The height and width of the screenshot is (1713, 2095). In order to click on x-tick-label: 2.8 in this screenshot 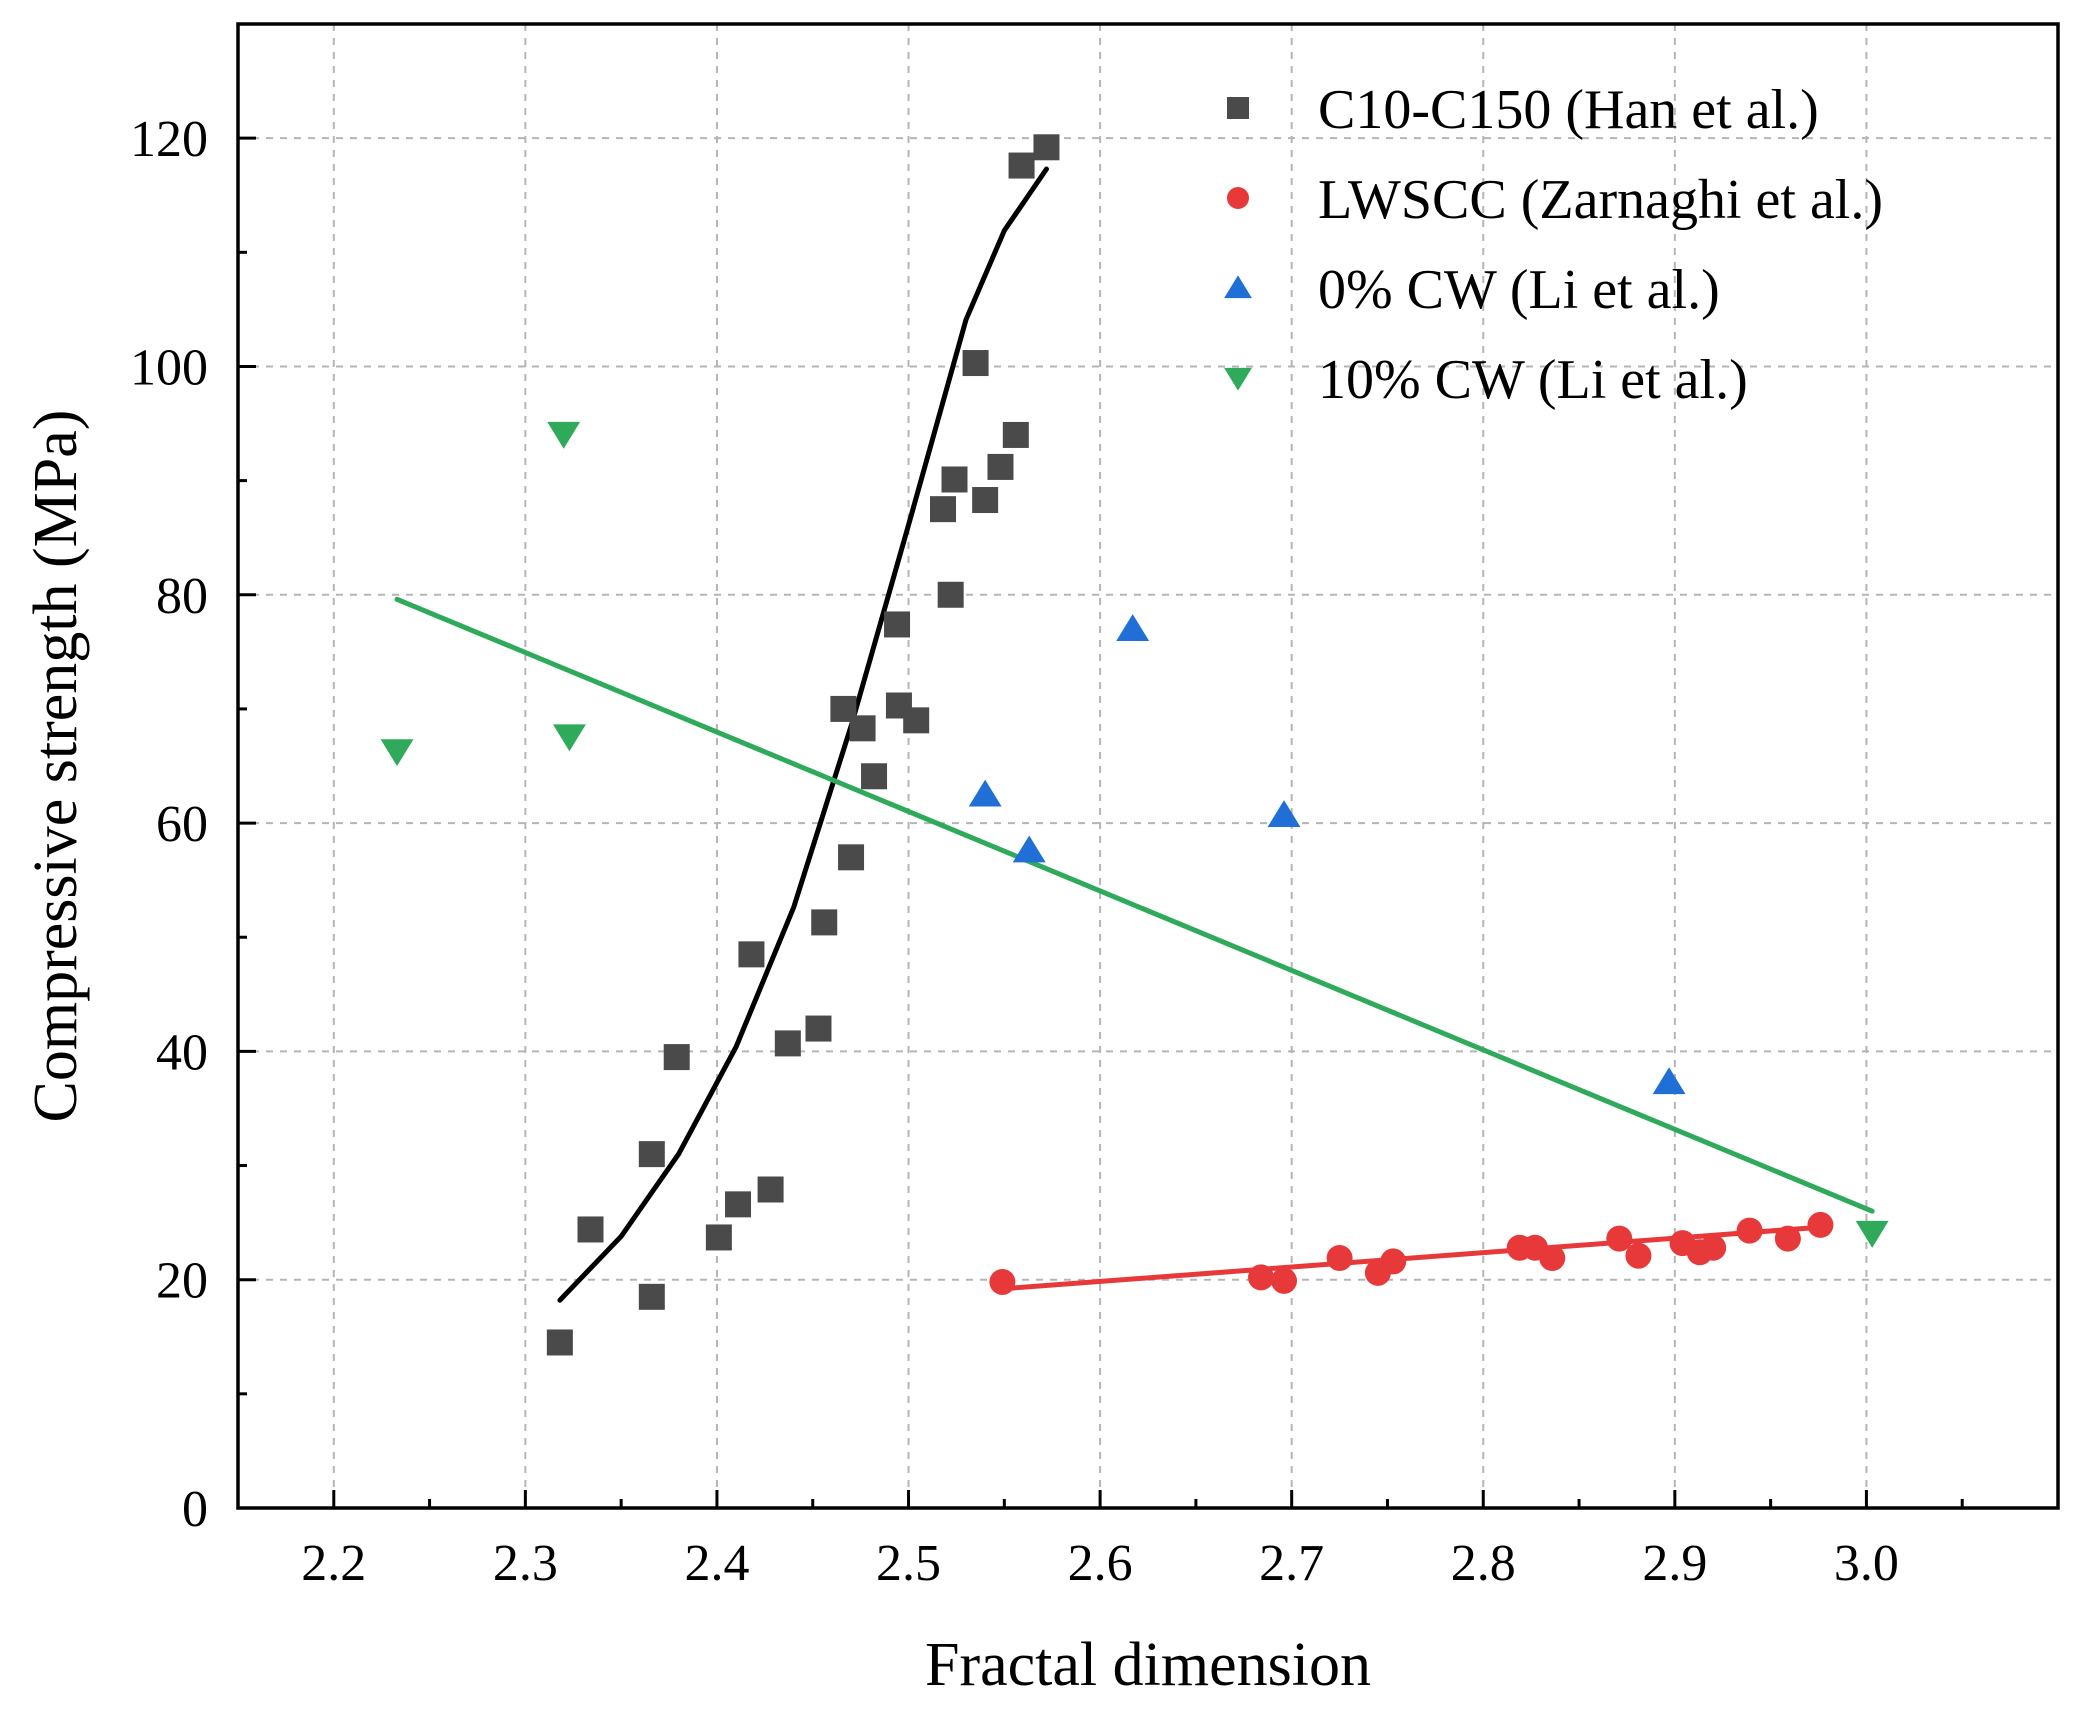, I will do `click(1483, 1563)`.